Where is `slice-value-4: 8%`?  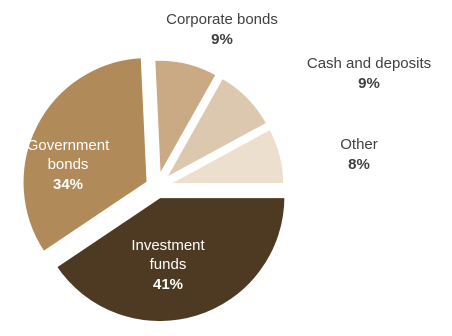 slice-value-4: 8% is located at coordinates (359, 164).